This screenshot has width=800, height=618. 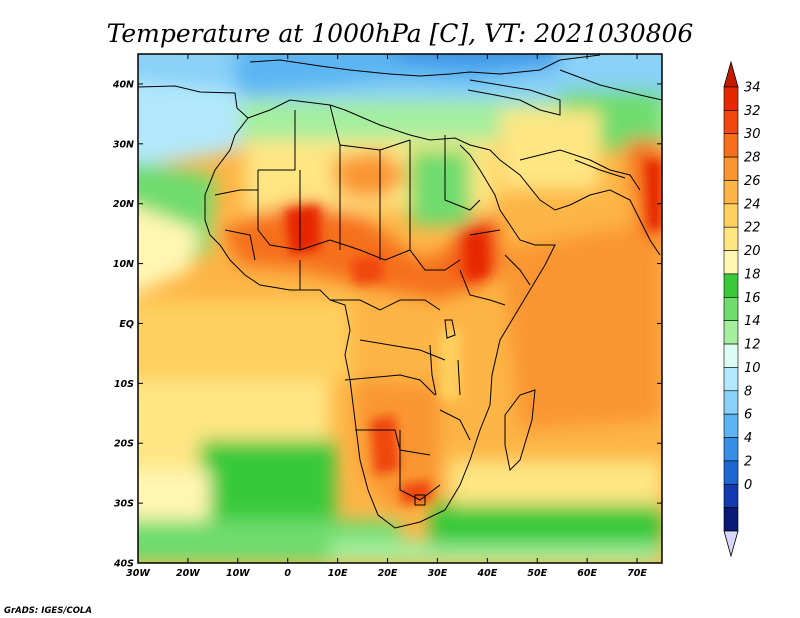 I want to click on lon-label: 20W, so click(x=188, y=573).